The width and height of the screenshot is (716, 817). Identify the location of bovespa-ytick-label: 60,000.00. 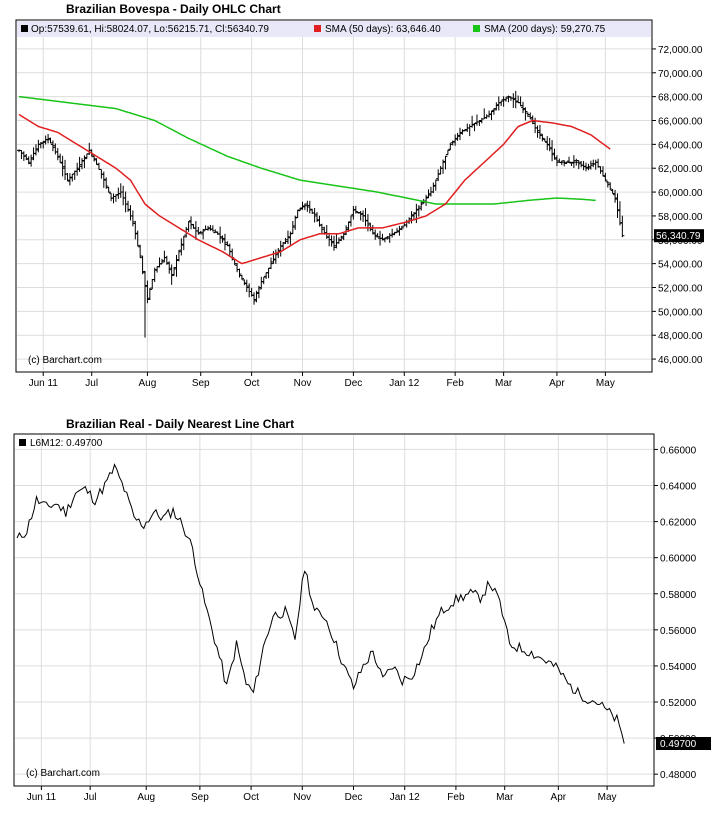
(680, 193).